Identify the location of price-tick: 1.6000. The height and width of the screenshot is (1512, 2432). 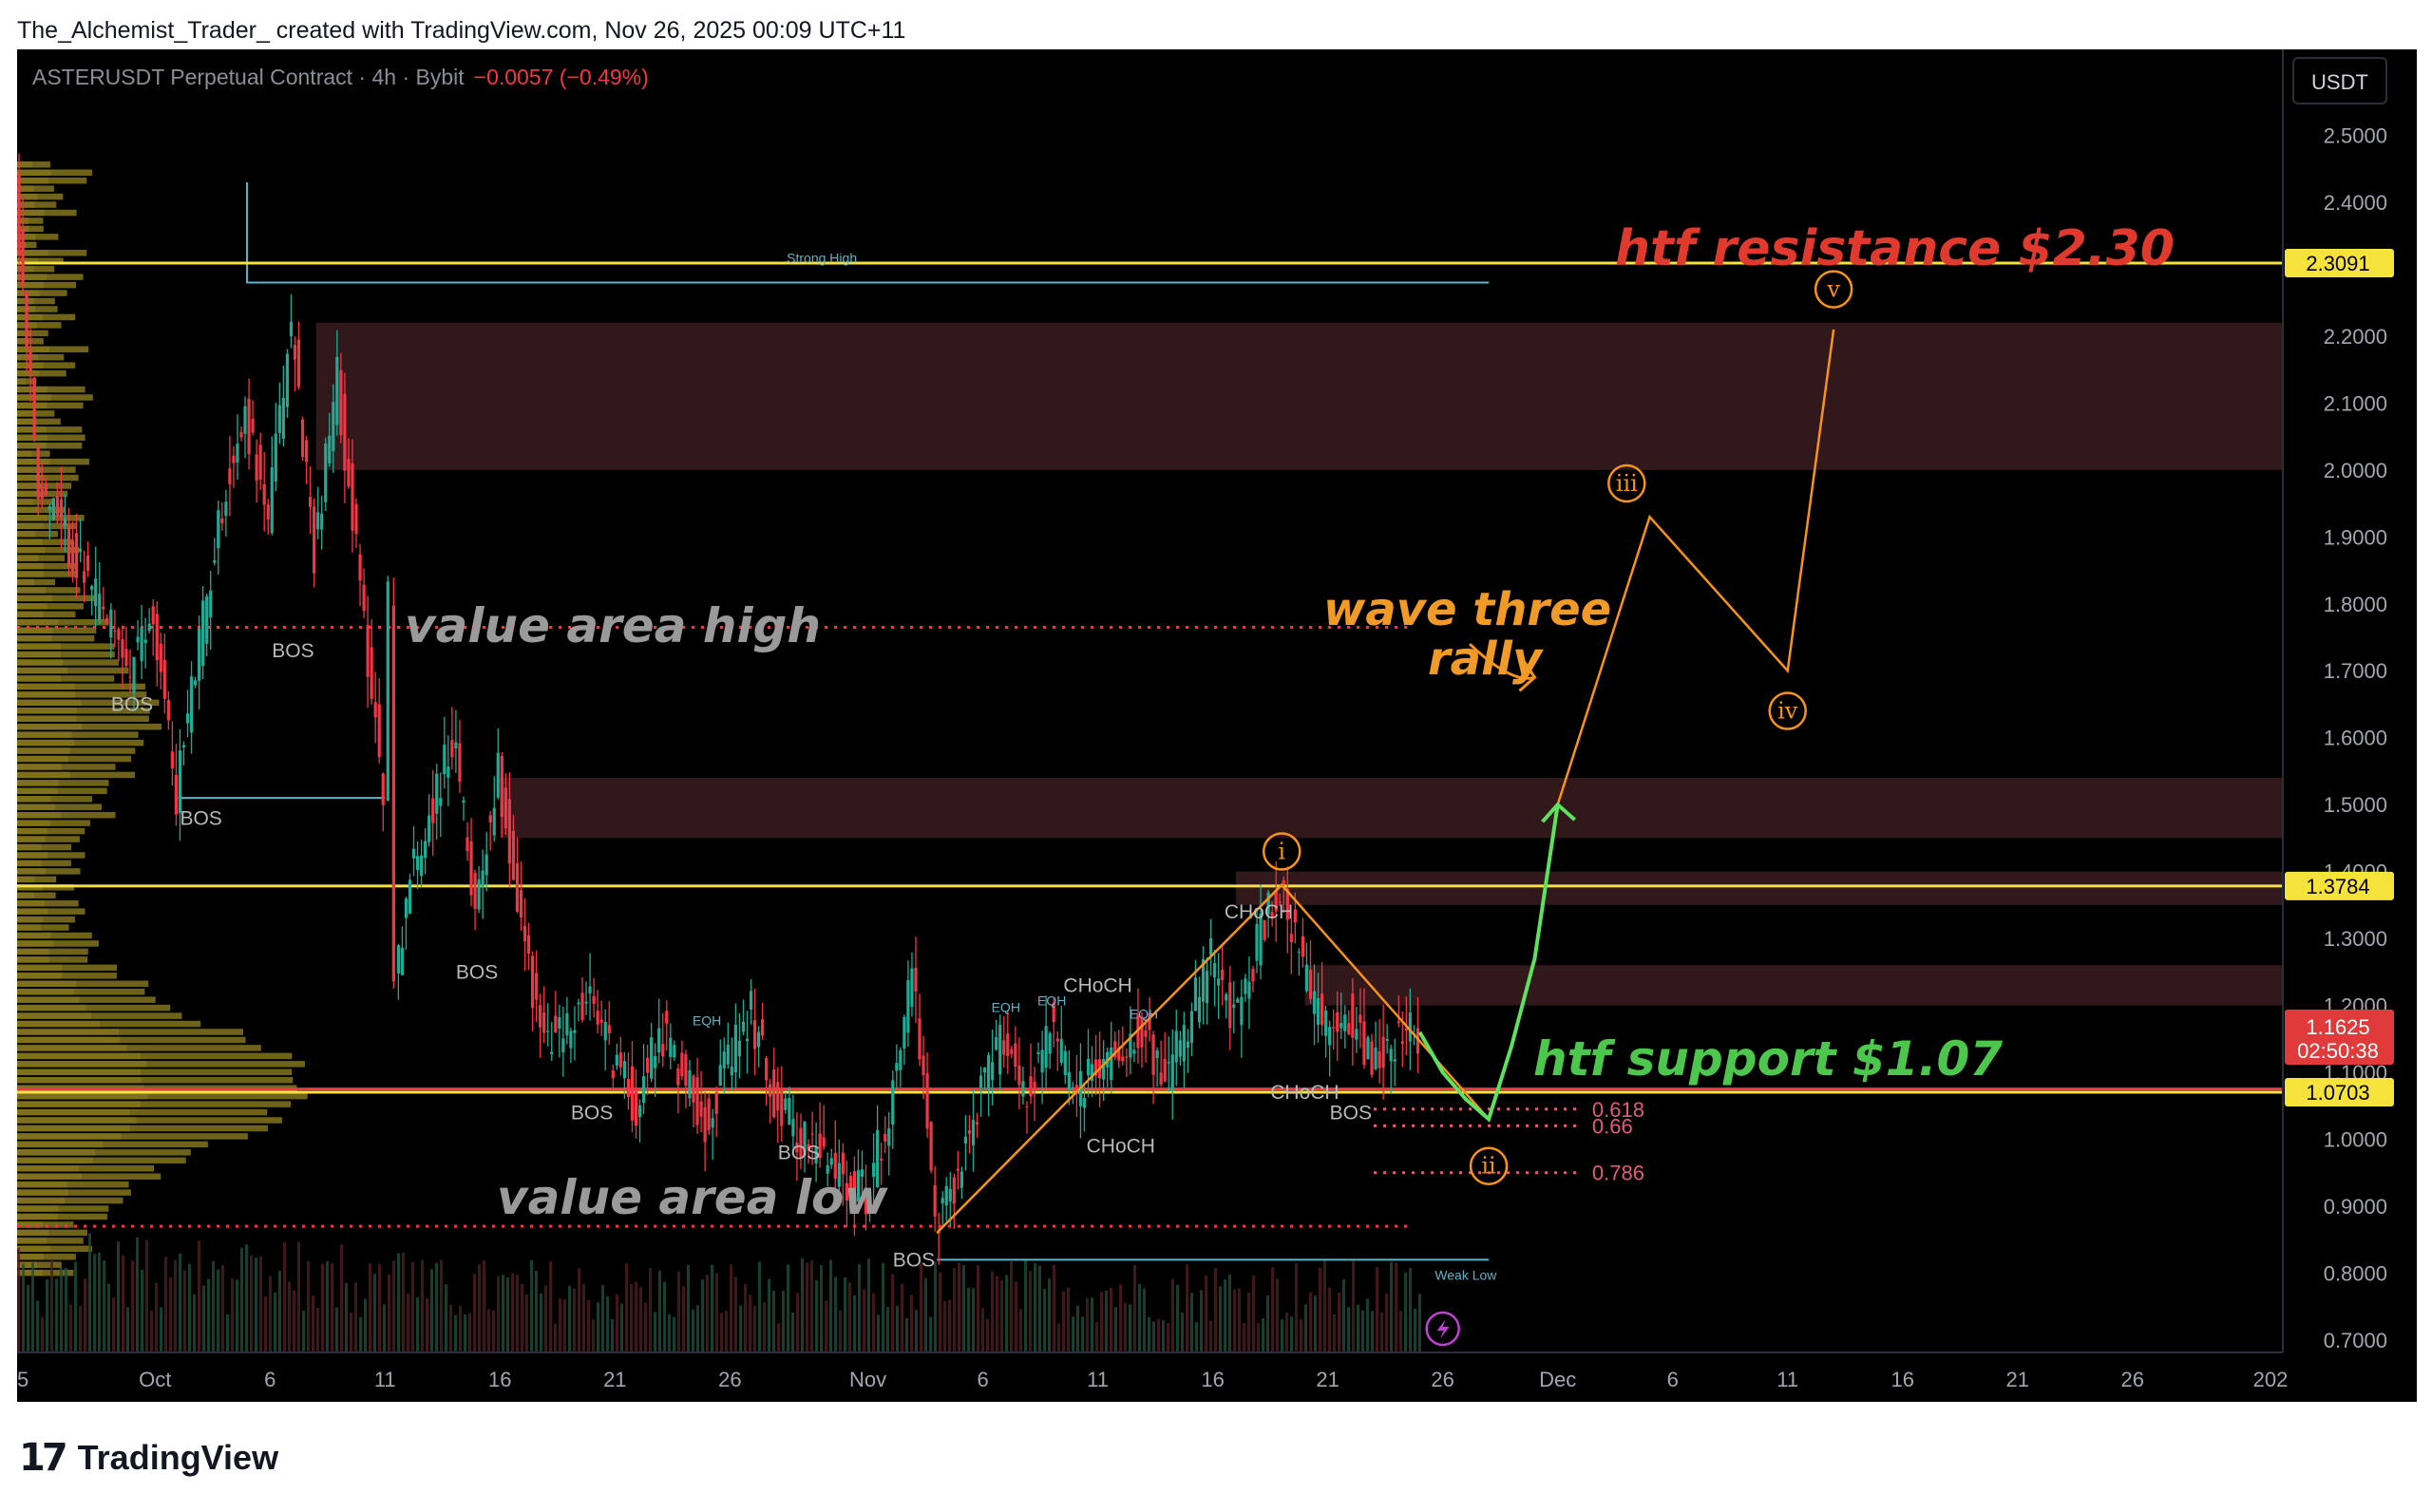
(2355, 739).